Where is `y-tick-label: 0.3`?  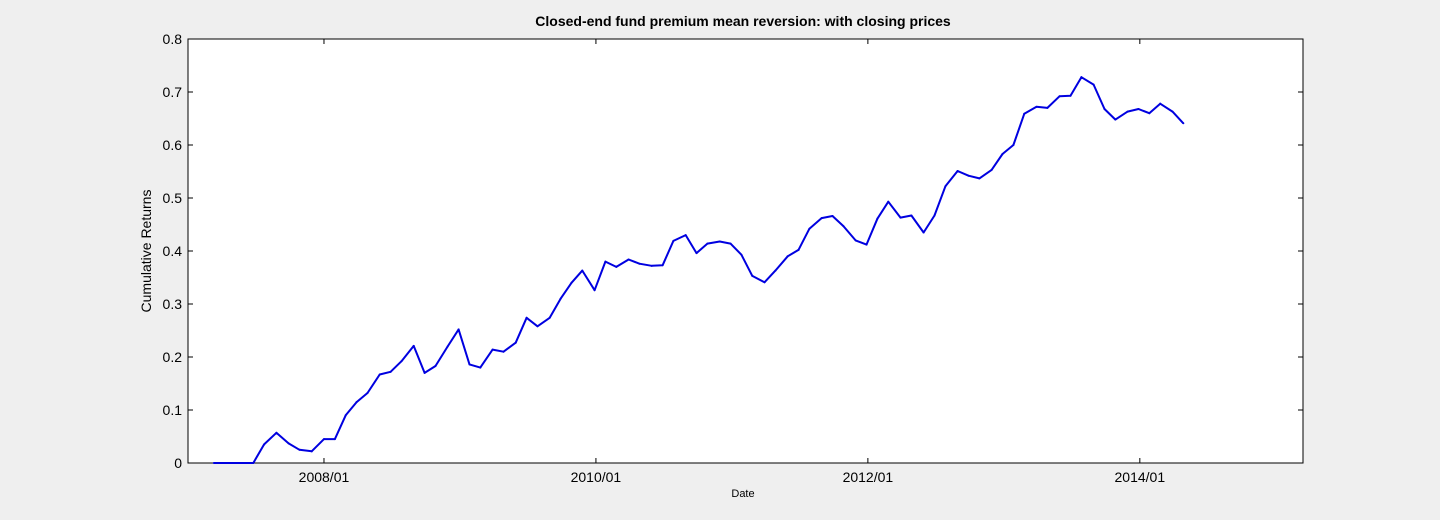
y-tick-label: 0.3 is located at coordinates (173, 304).